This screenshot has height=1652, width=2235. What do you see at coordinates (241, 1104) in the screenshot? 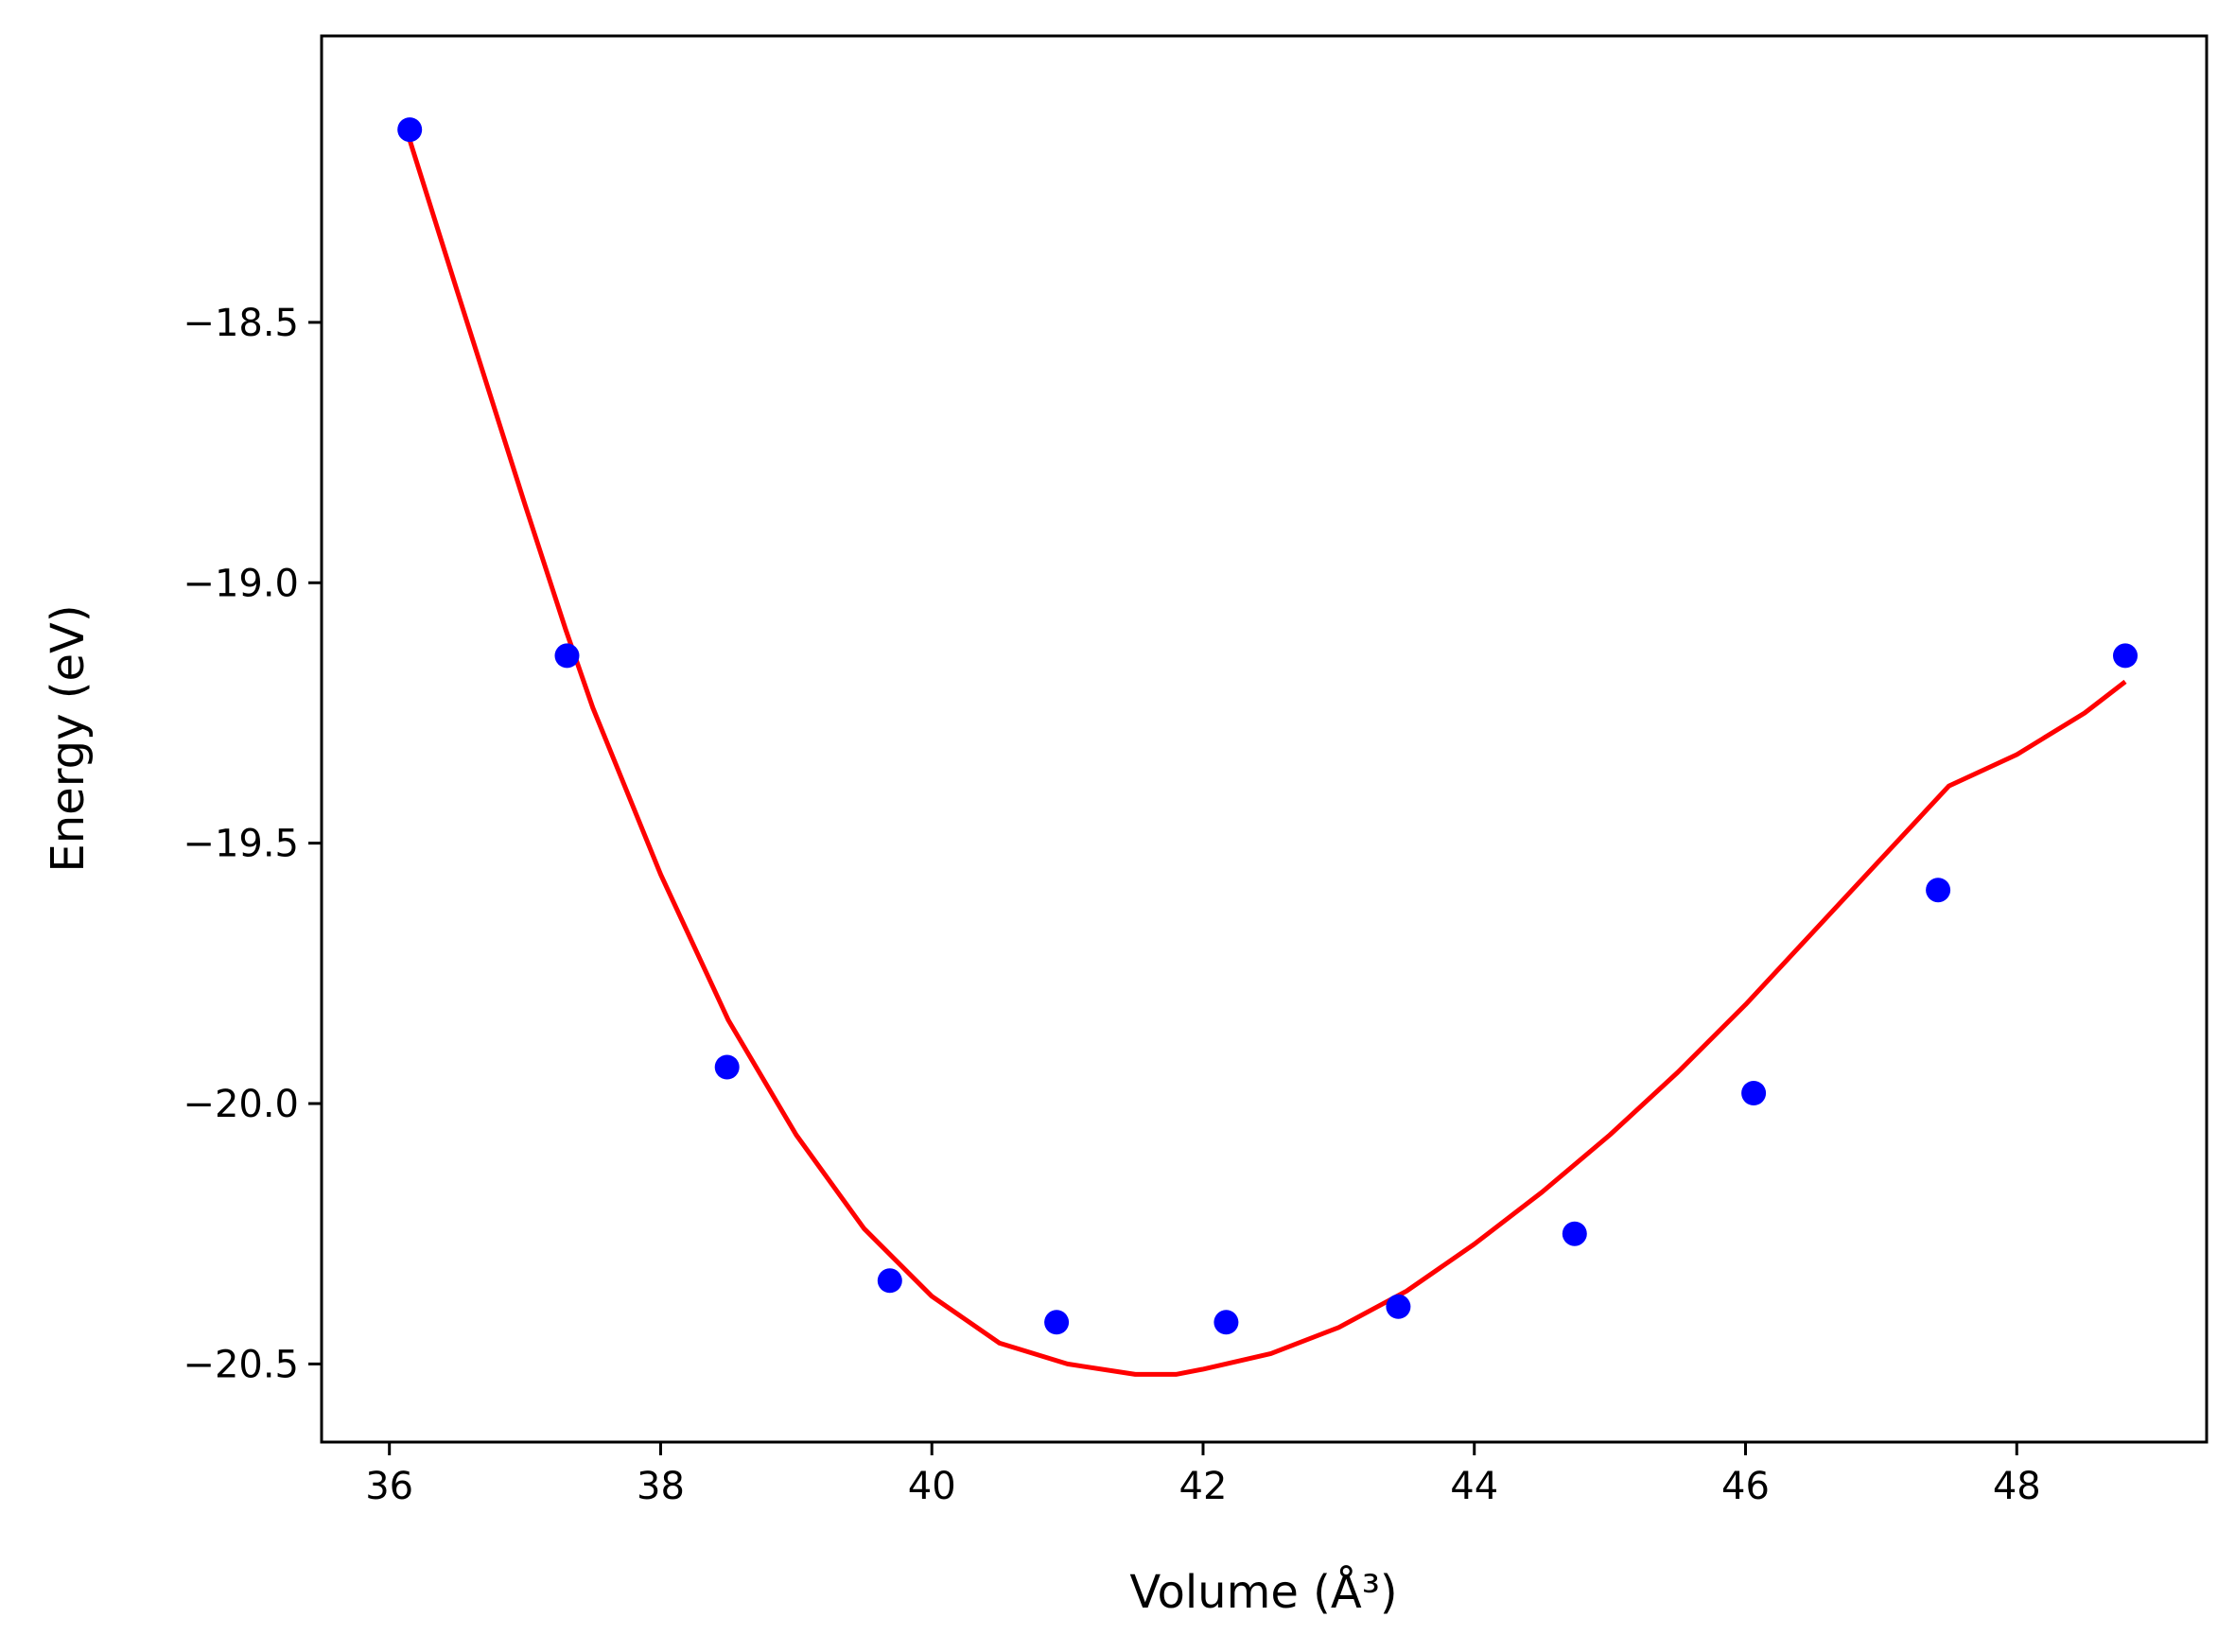
I see `y-tick-label: −20.0` at bounding box center [241, 1104].